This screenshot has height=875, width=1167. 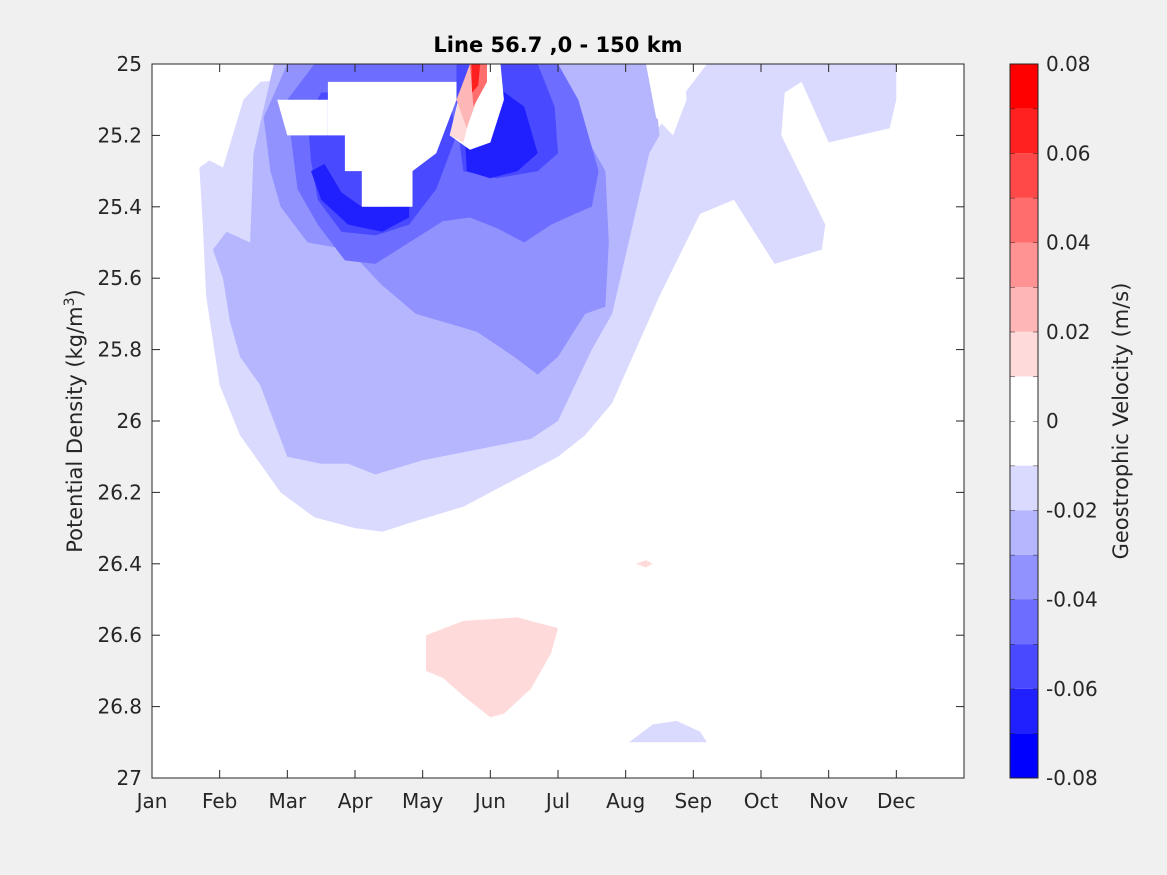 I want to click on y-tick-label-4: 25.8, so click(x=119, y=350).